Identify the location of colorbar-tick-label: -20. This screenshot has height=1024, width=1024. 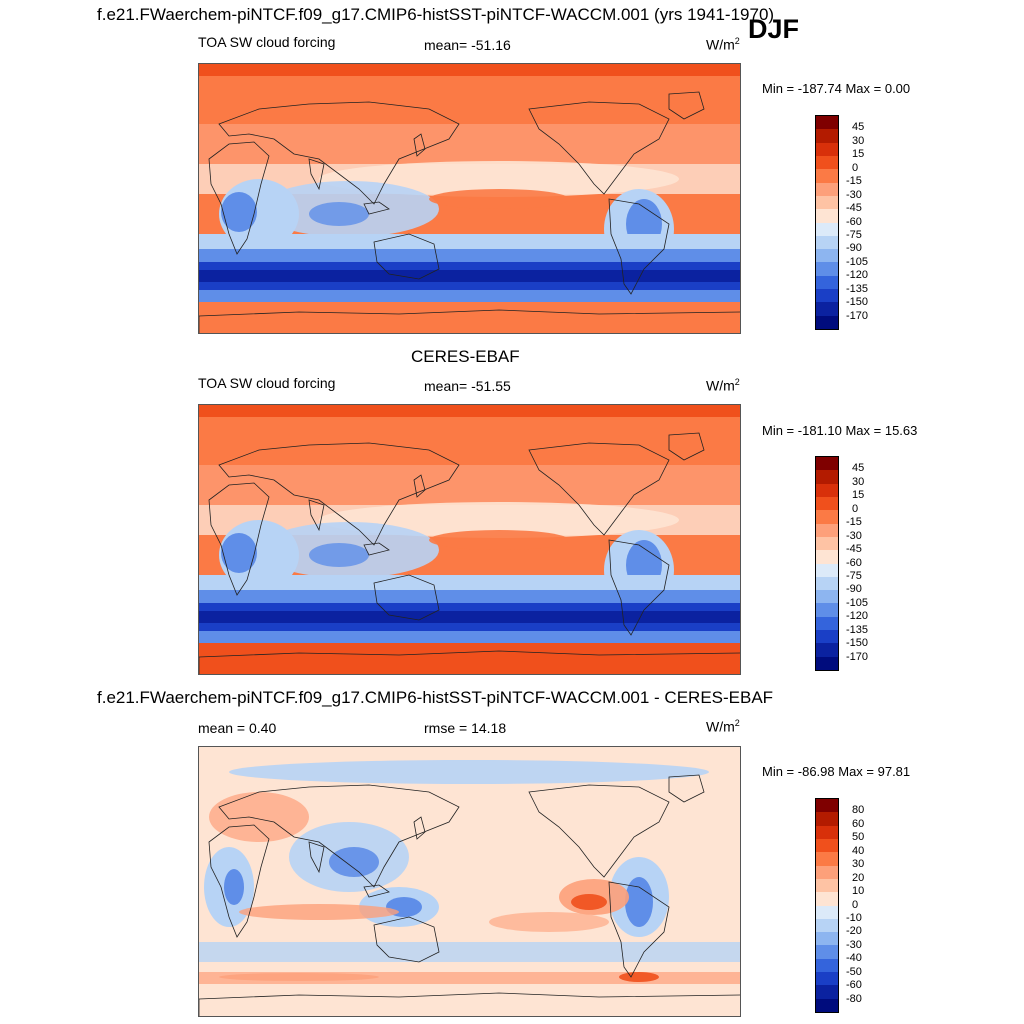
(854, 931).